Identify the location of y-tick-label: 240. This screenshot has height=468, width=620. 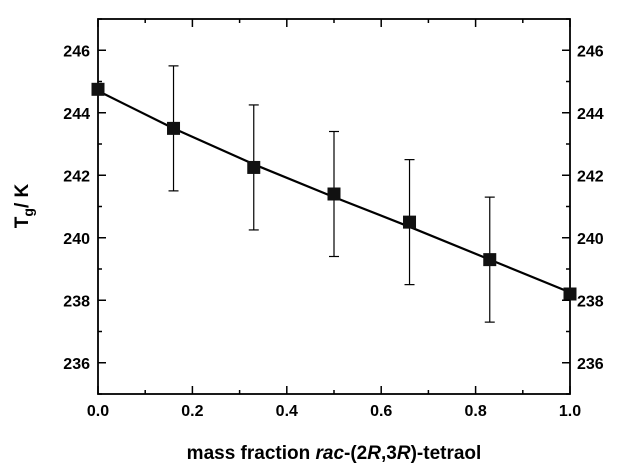
(76, 239).